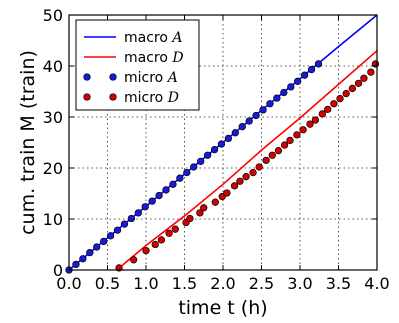  I want to click on x-axis-label: time t (h), so click(222, 308).